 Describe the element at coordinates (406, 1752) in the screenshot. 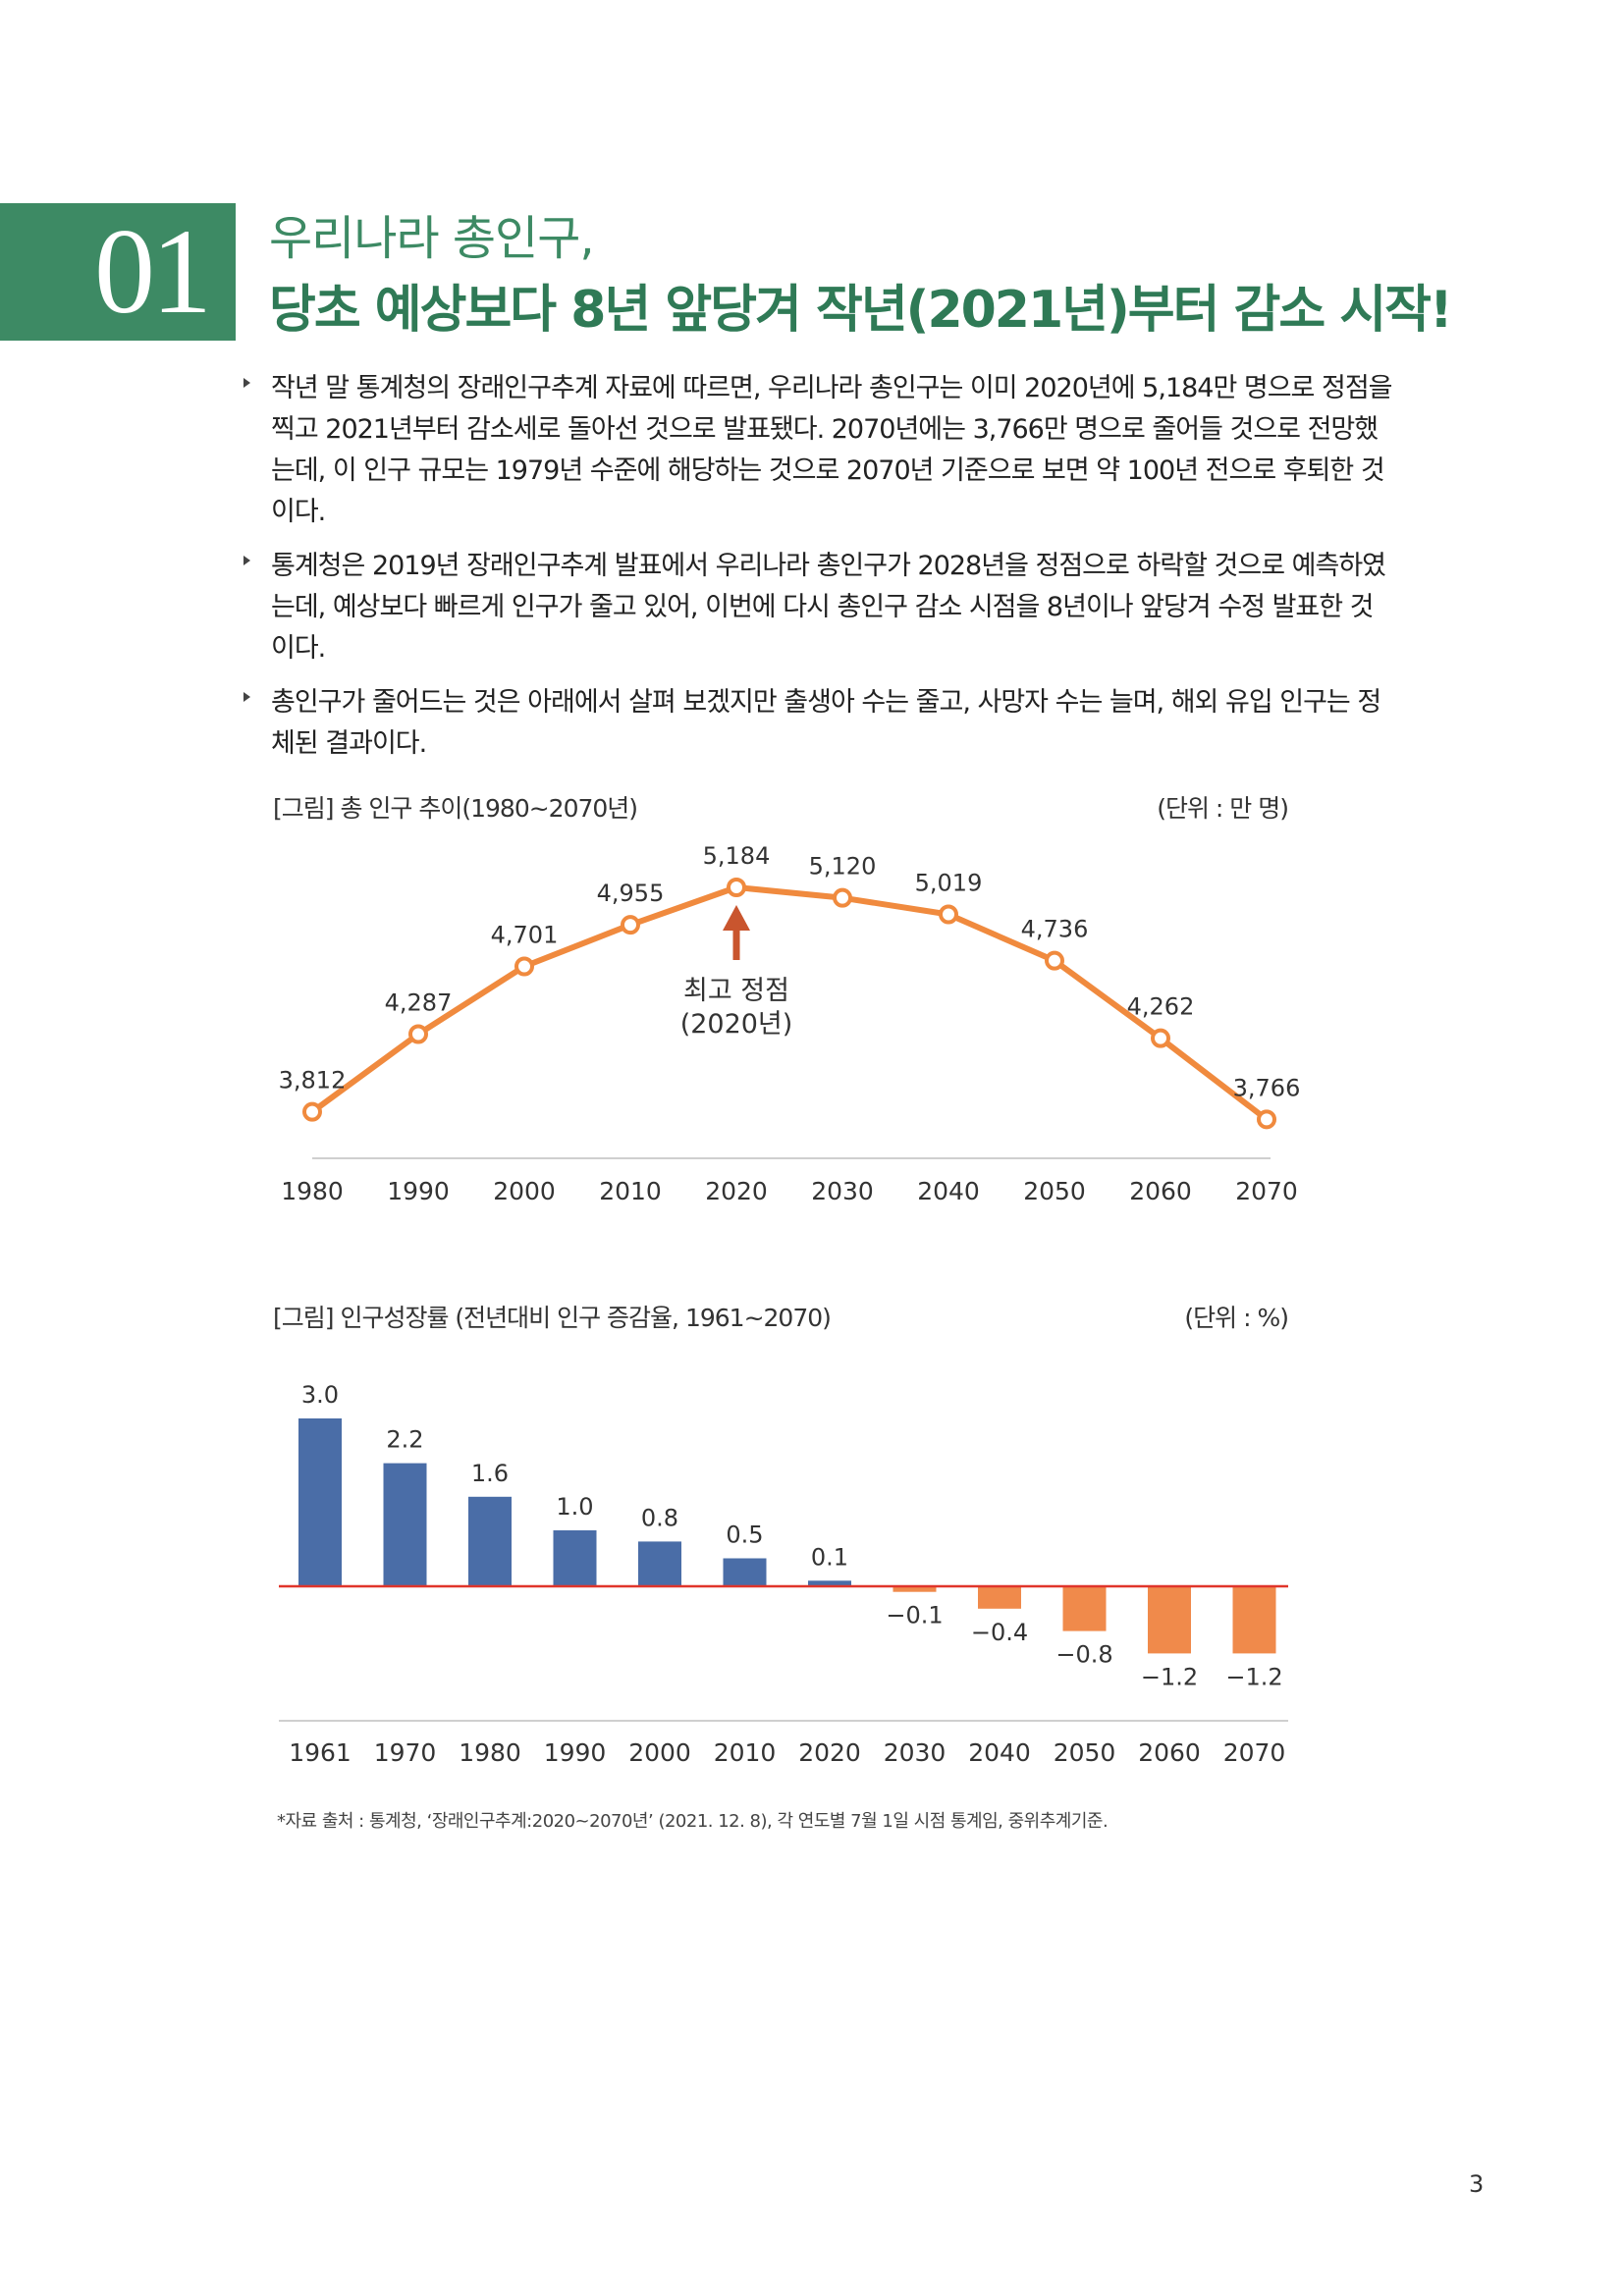

I see `x-tick-label: 1970` at that location.